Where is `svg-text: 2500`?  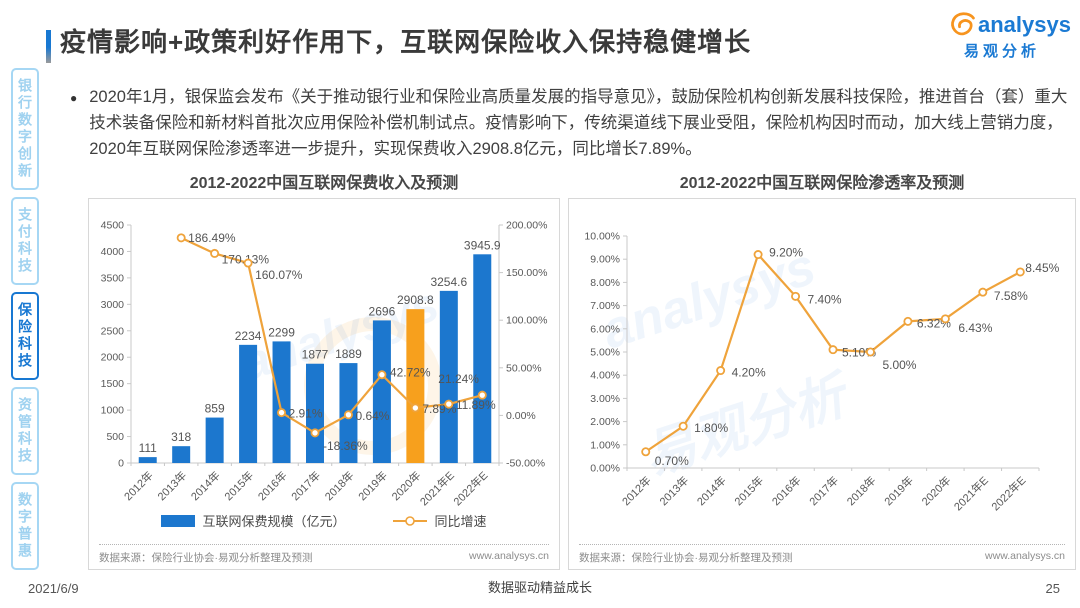
svg-text: 2500 is located at coordinates (113, 331).